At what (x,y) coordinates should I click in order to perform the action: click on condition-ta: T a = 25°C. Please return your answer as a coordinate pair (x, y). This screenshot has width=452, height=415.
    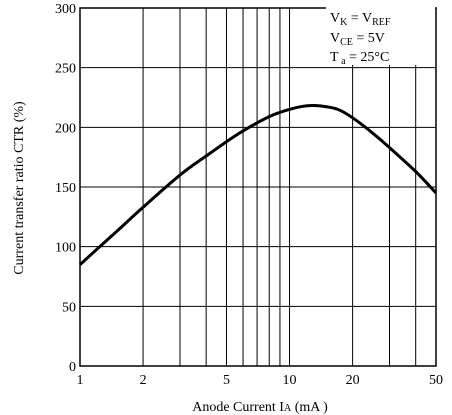
    Looking at the image, I should click on (359, 58).